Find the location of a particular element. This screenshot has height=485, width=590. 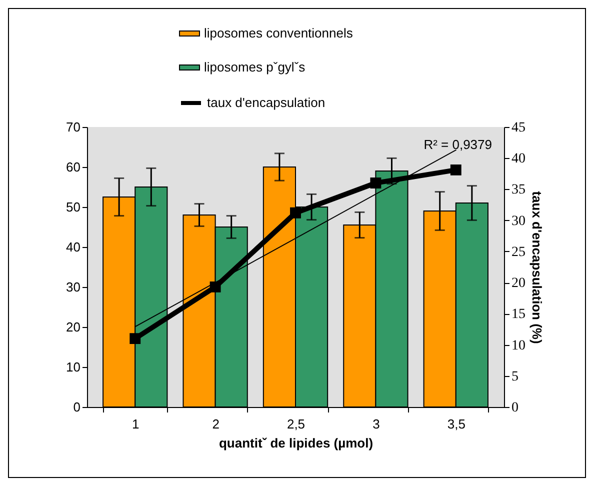

y2-tick-label: 0 is located at coordinates (515, 408).